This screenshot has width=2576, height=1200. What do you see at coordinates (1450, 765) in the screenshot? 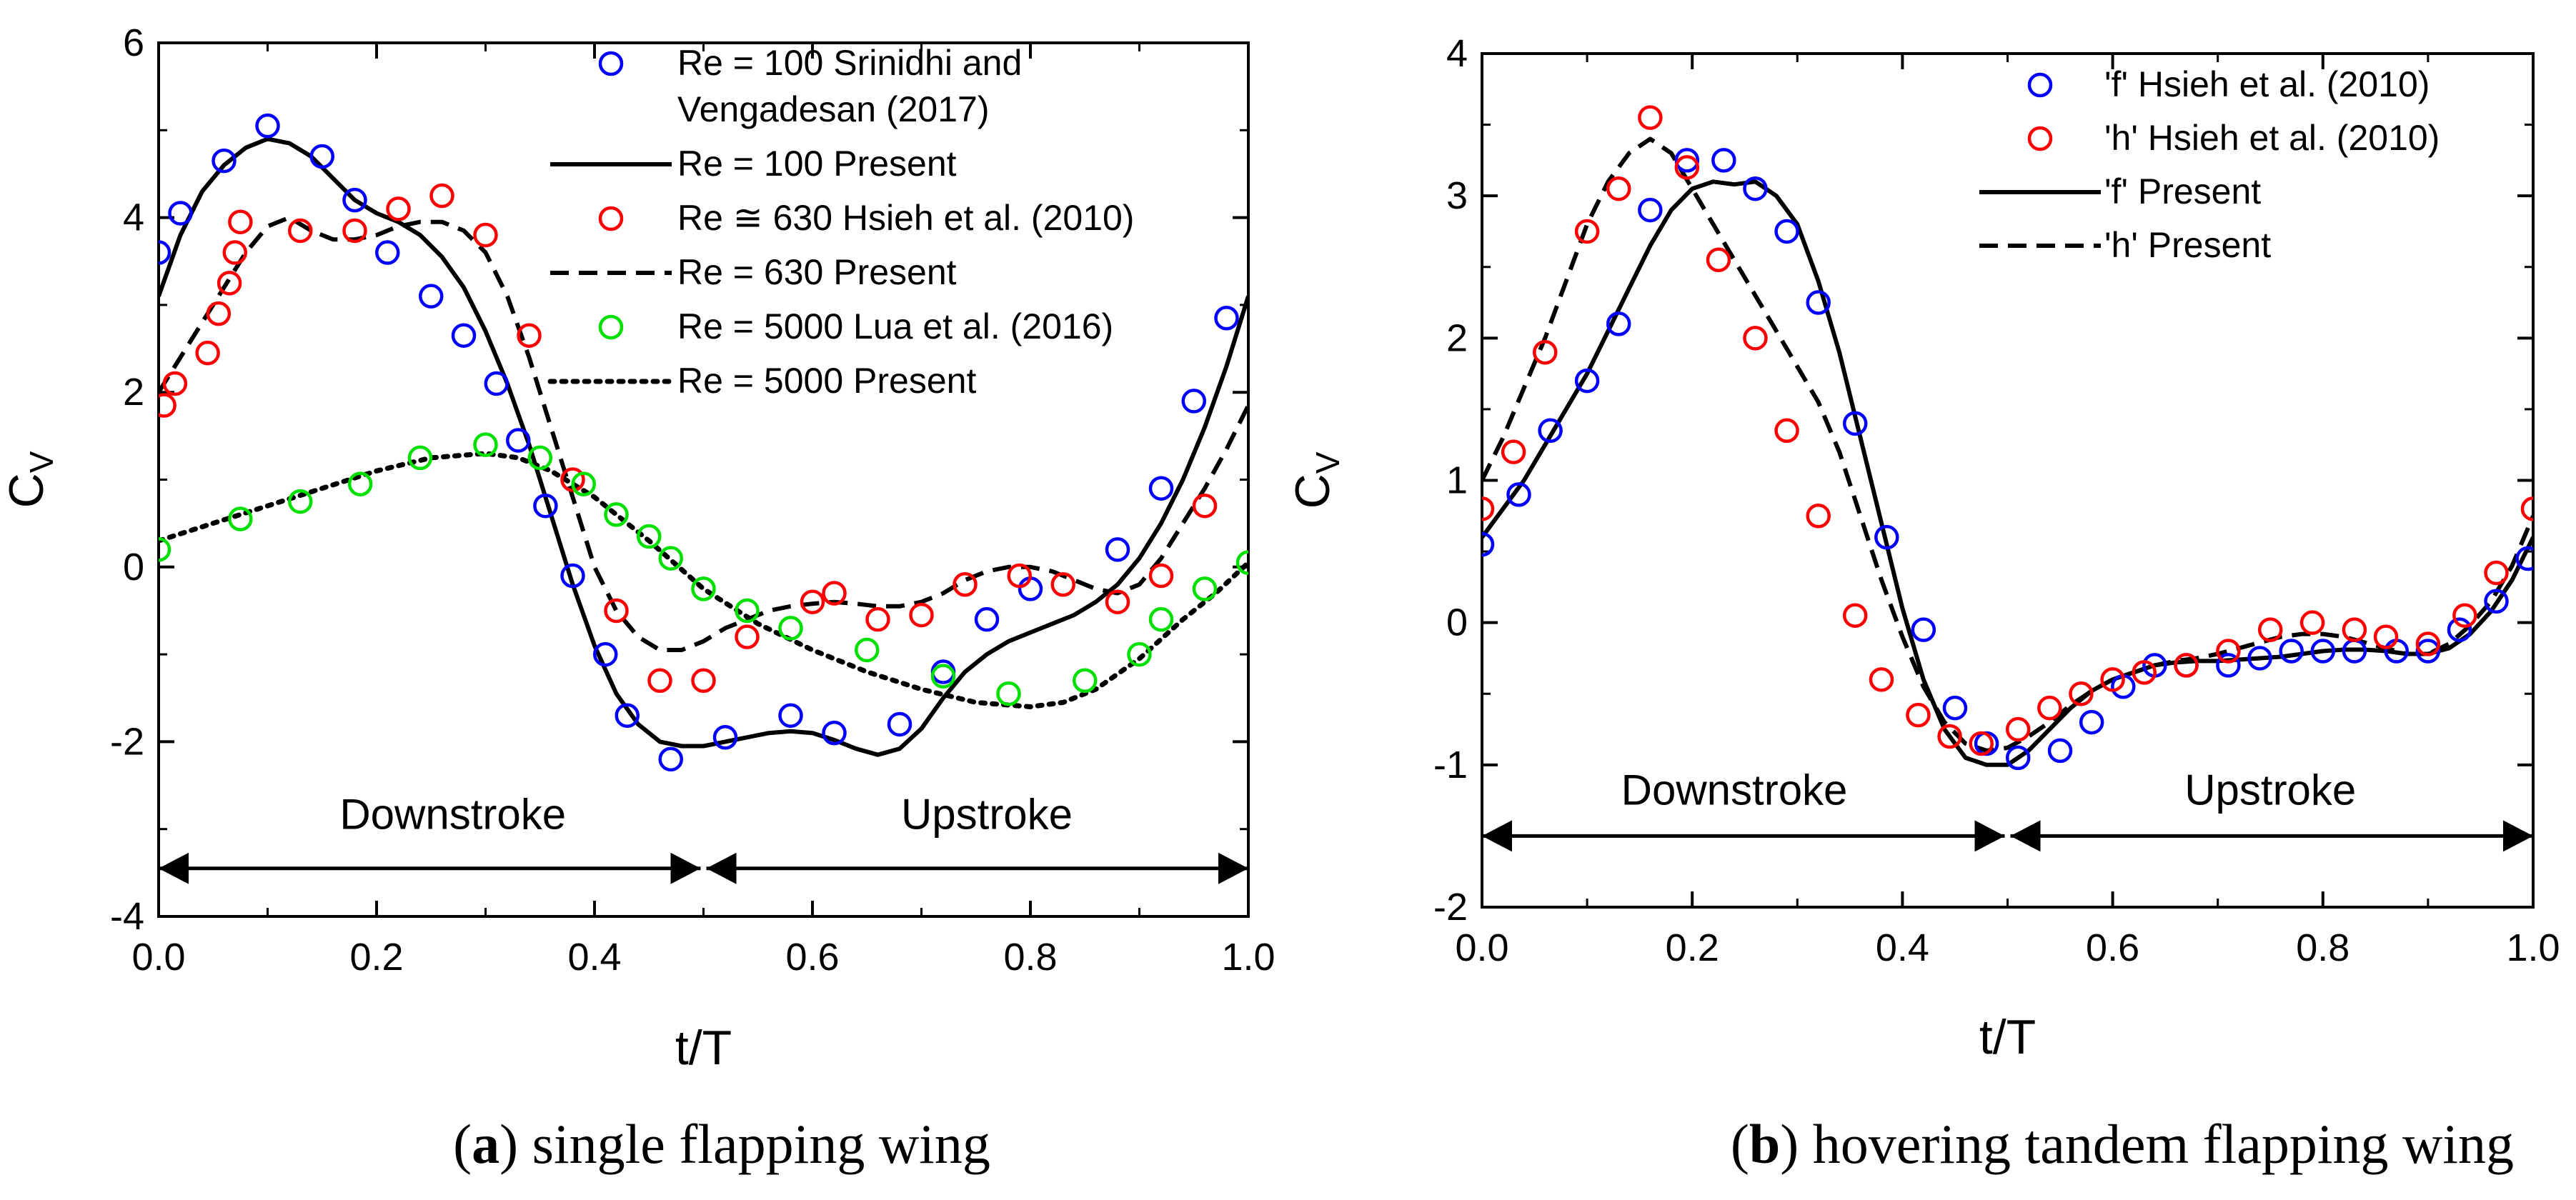
I see `y-tick-label: -1` at bounding box center [1450, 765].